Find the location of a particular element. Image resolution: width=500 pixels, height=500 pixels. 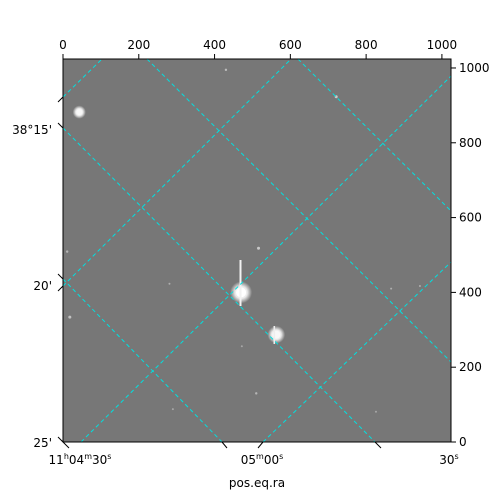

dec-tick-label: 20' is located at coordinates (42, 286).